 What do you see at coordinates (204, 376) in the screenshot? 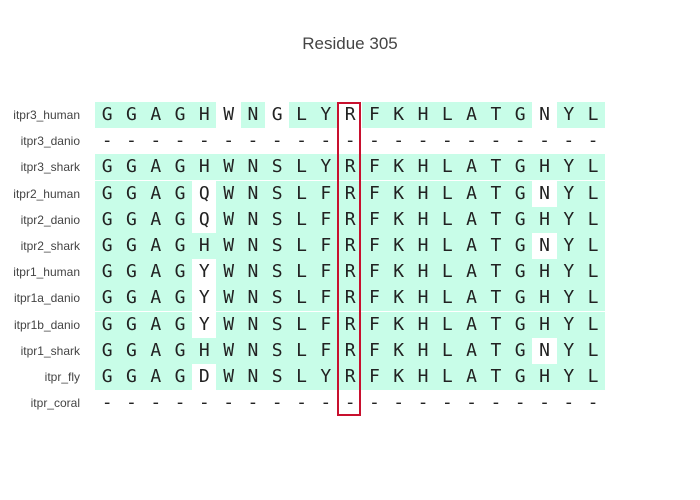
I see `residue-cell: D` at bounding box center [204, 376].